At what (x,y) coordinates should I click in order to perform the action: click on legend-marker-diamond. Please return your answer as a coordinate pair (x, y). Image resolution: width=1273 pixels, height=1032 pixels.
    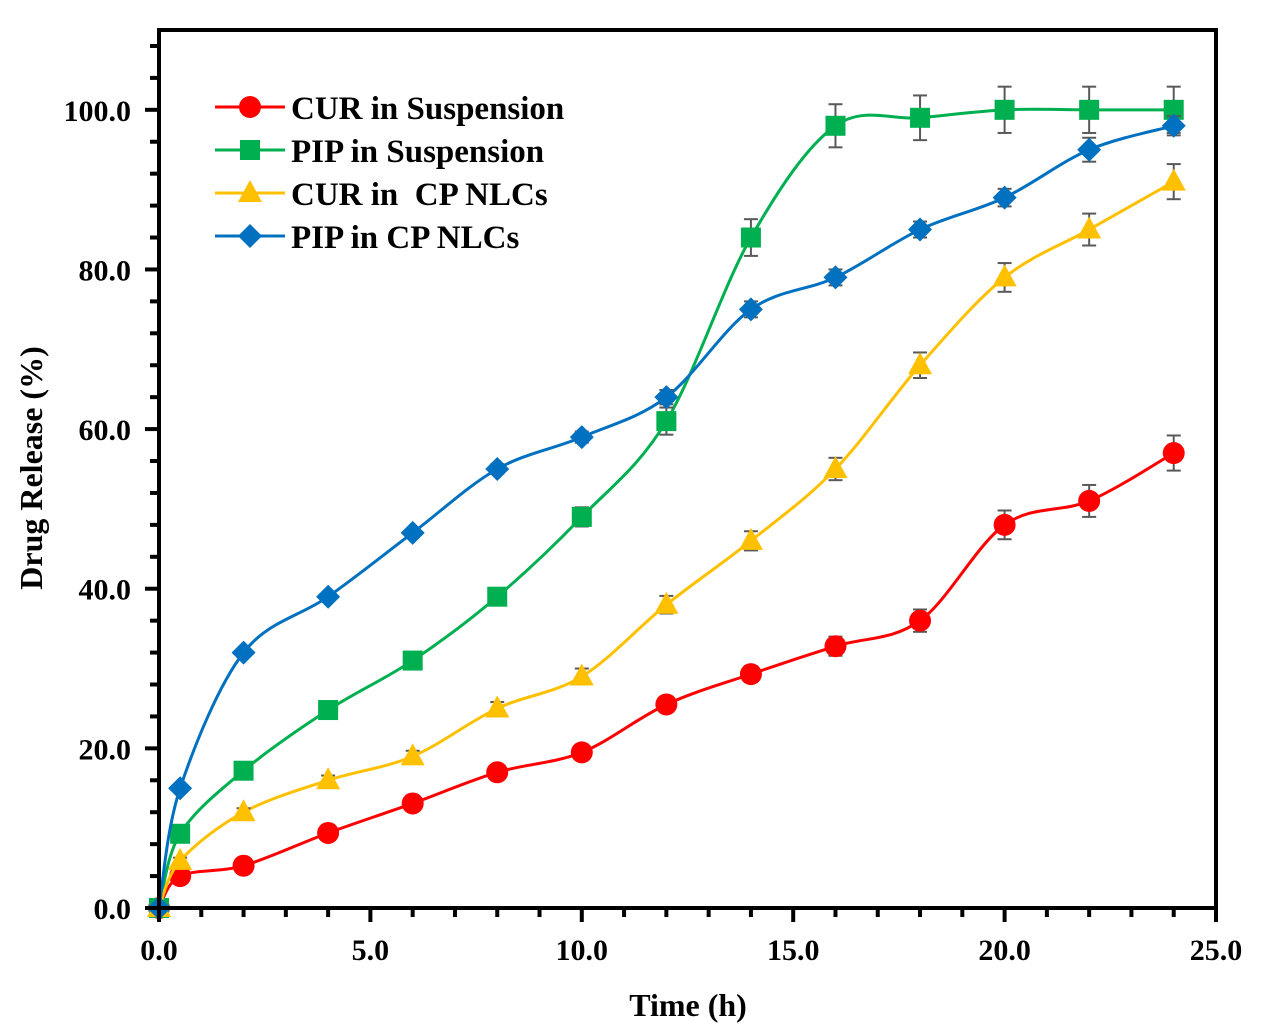
    Looking at the image, I should click on (250, 236).